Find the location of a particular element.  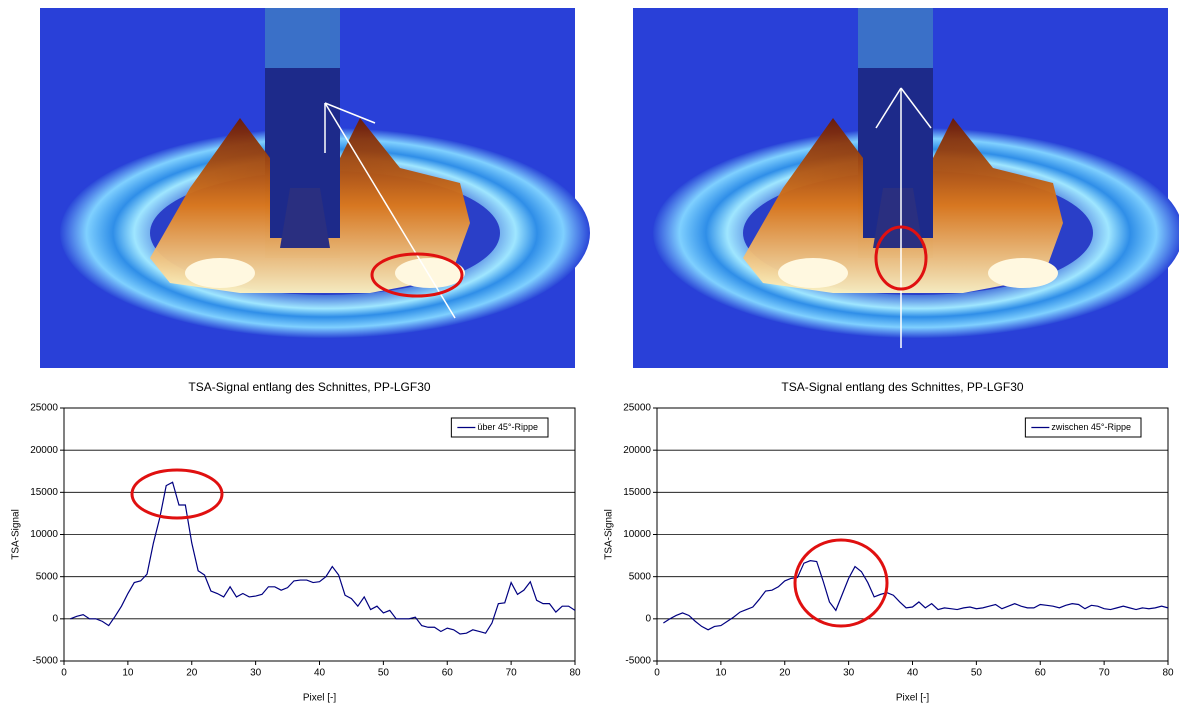

legend: zwischen 45°-Rippe is located at coordinates (1083, 427).